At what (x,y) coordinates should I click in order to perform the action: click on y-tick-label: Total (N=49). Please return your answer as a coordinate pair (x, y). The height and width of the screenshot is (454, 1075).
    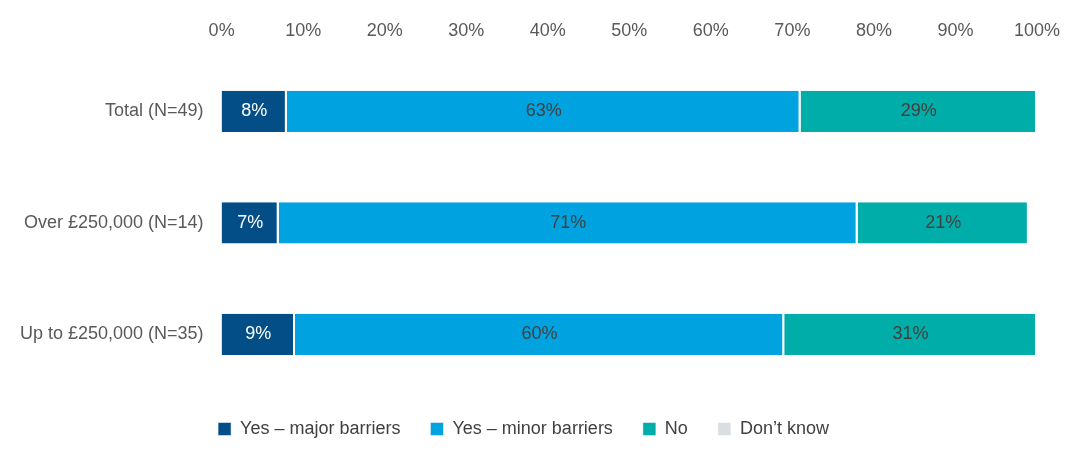
    Looking at the image, I should click on (154, 110).